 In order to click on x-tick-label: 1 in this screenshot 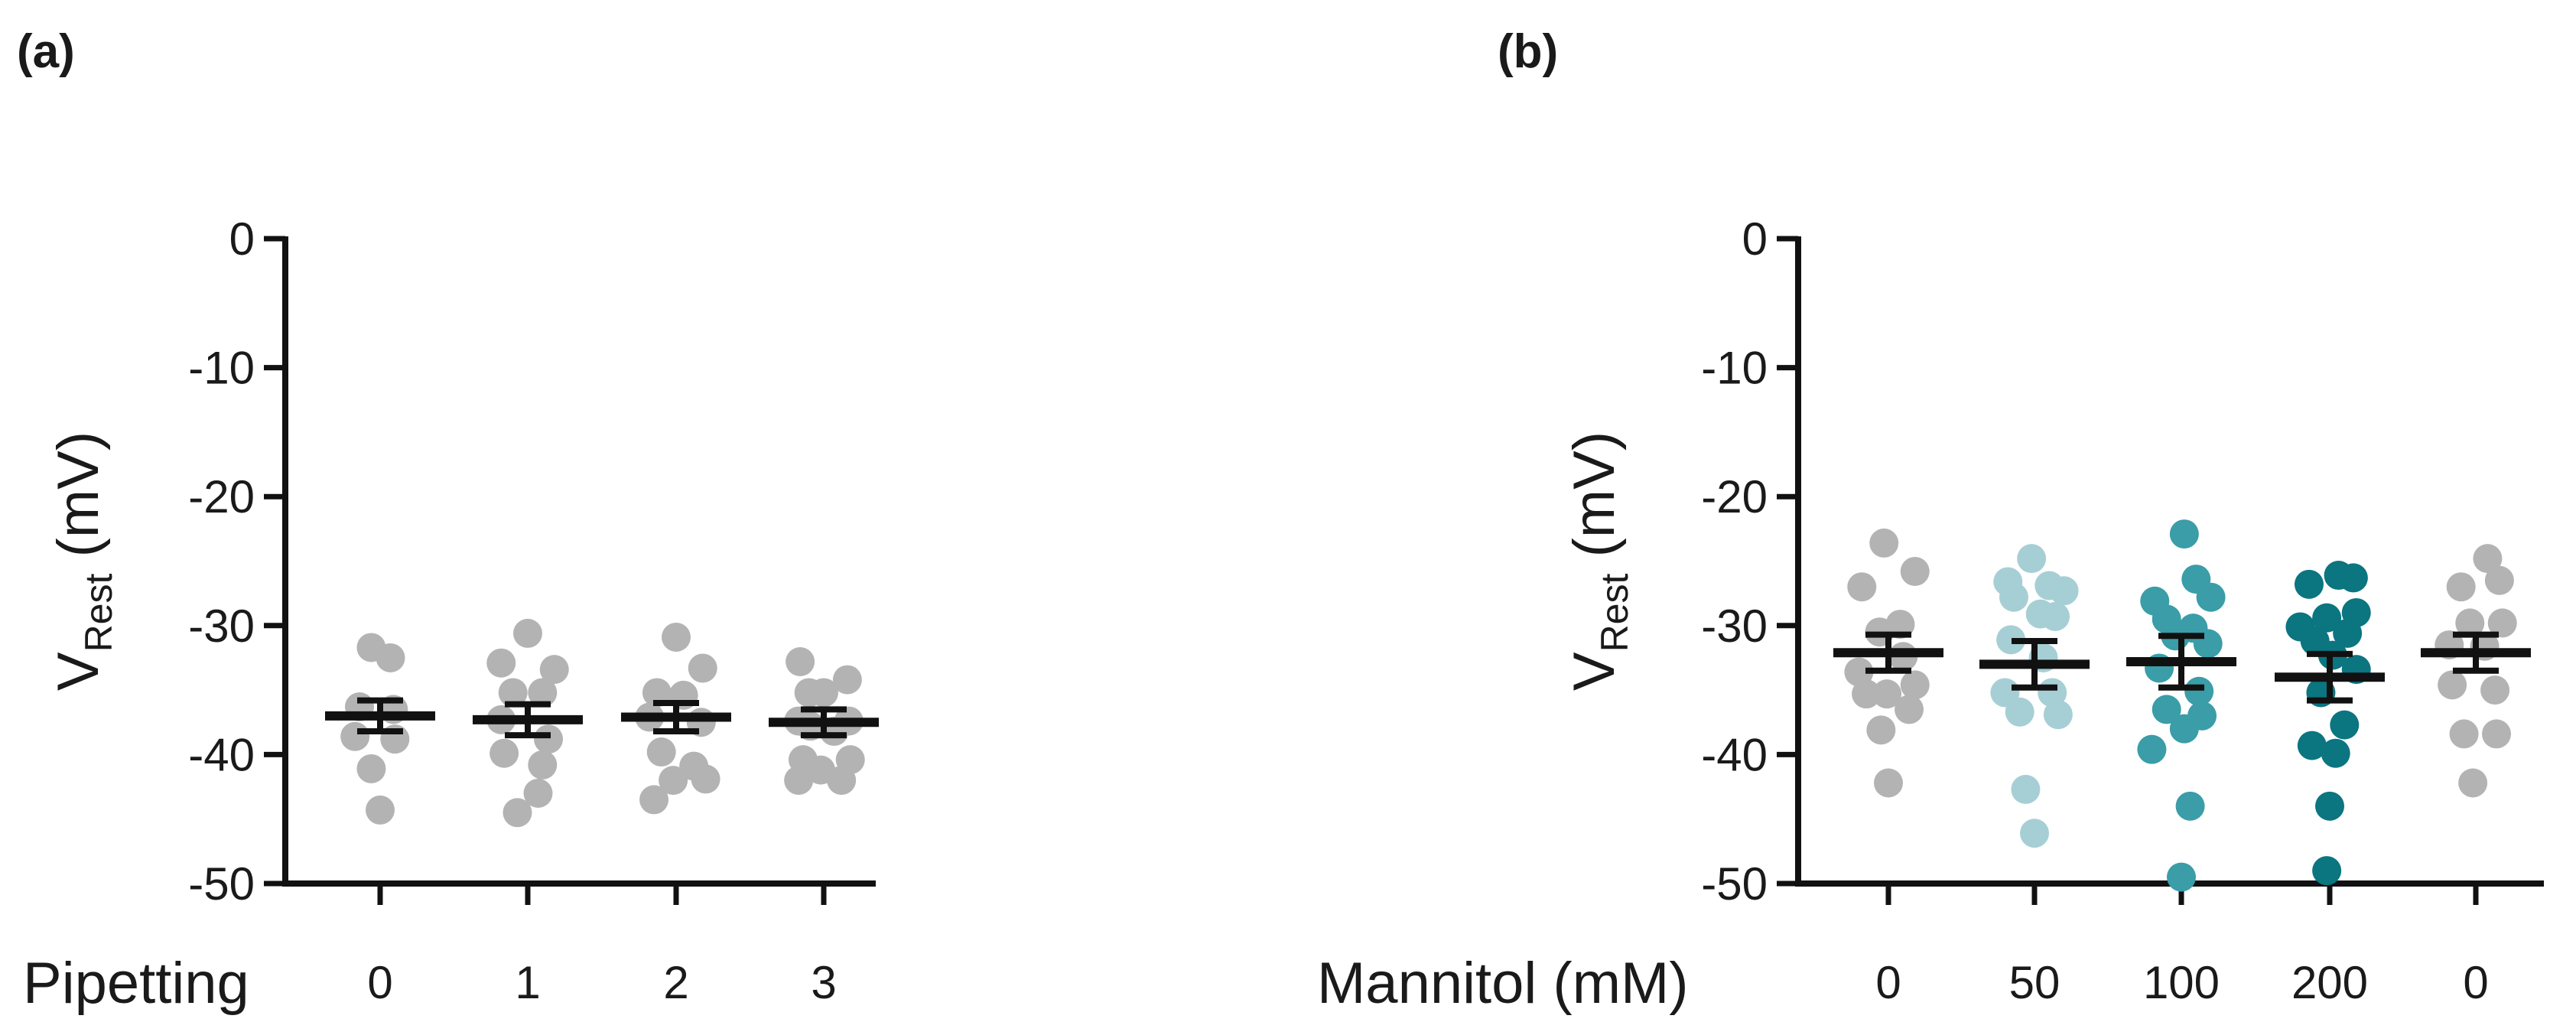, I will do `click(527, 983)`.